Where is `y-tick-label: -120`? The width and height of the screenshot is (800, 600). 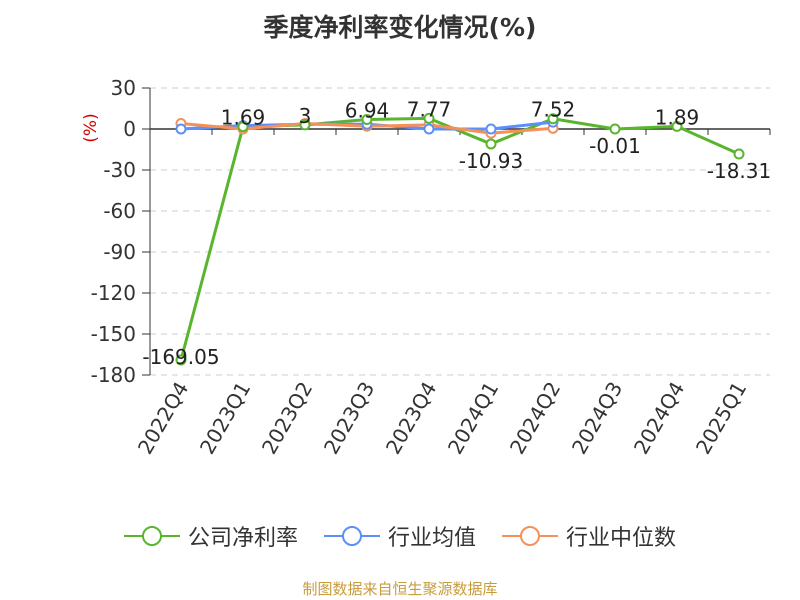 y-tick-label: -120 is located at coordinates (113, 293).